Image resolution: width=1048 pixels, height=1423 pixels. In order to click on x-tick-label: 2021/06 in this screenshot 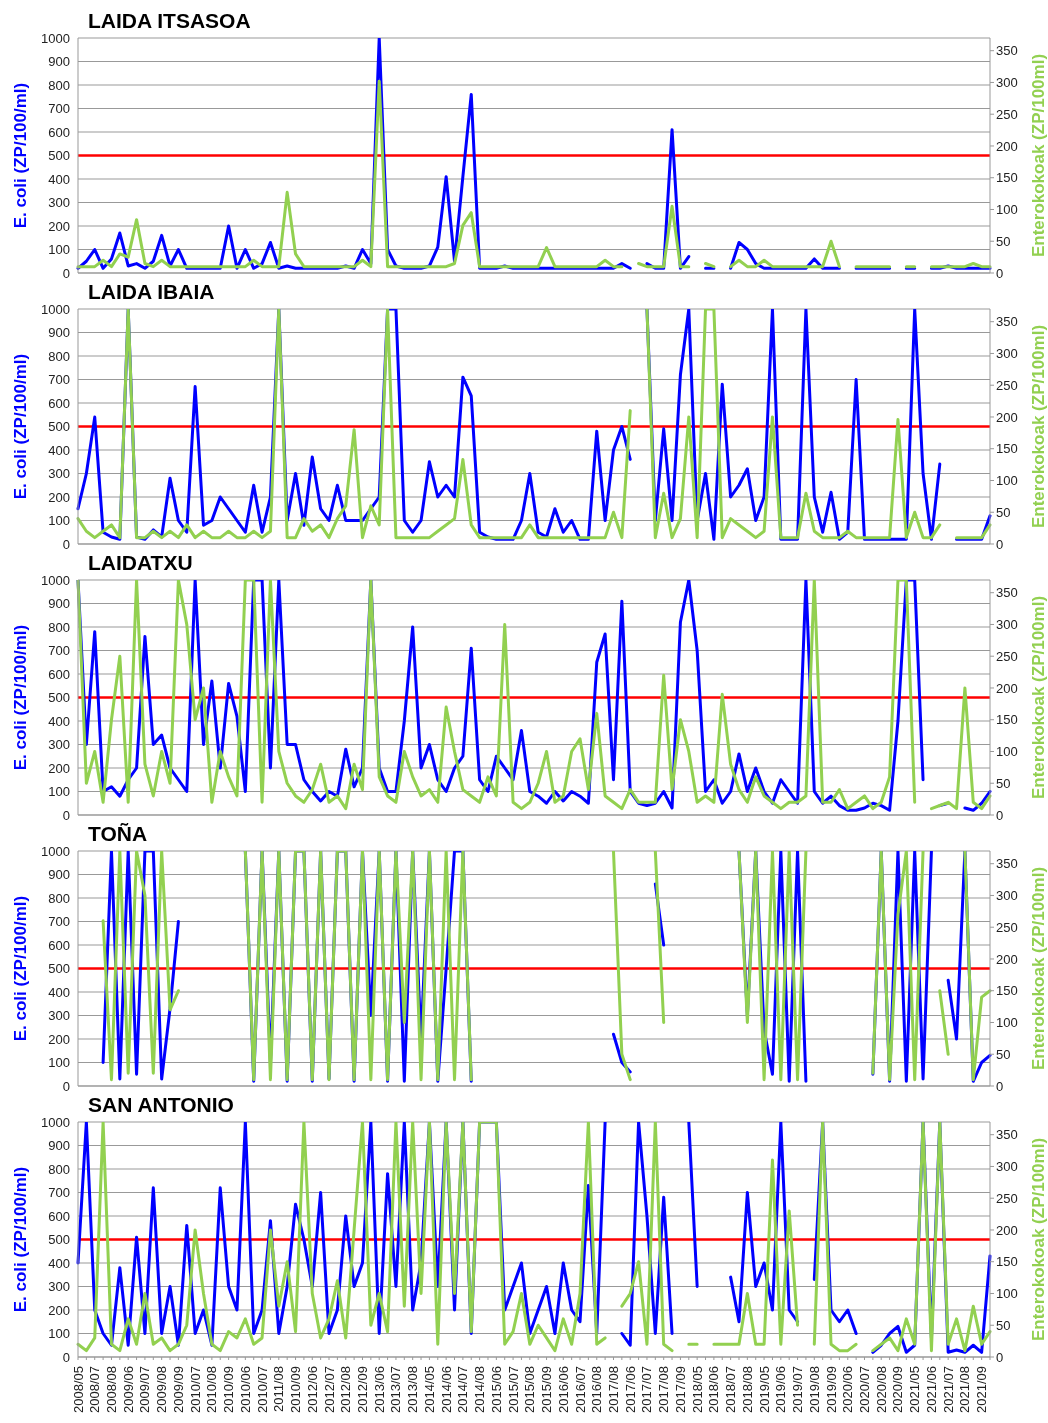, I will do `click(931, 1389)`.